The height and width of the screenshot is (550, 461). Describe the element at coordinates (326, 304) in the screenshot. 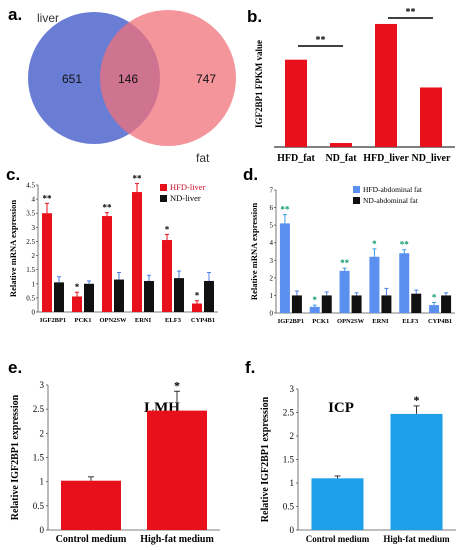

I see `d-bar-PCK1-s1` at that location.